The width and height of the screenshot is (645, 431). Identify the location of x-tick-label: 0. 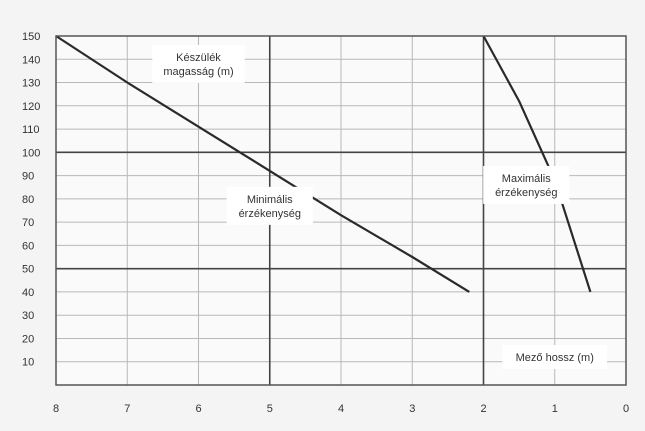
(626, 409).